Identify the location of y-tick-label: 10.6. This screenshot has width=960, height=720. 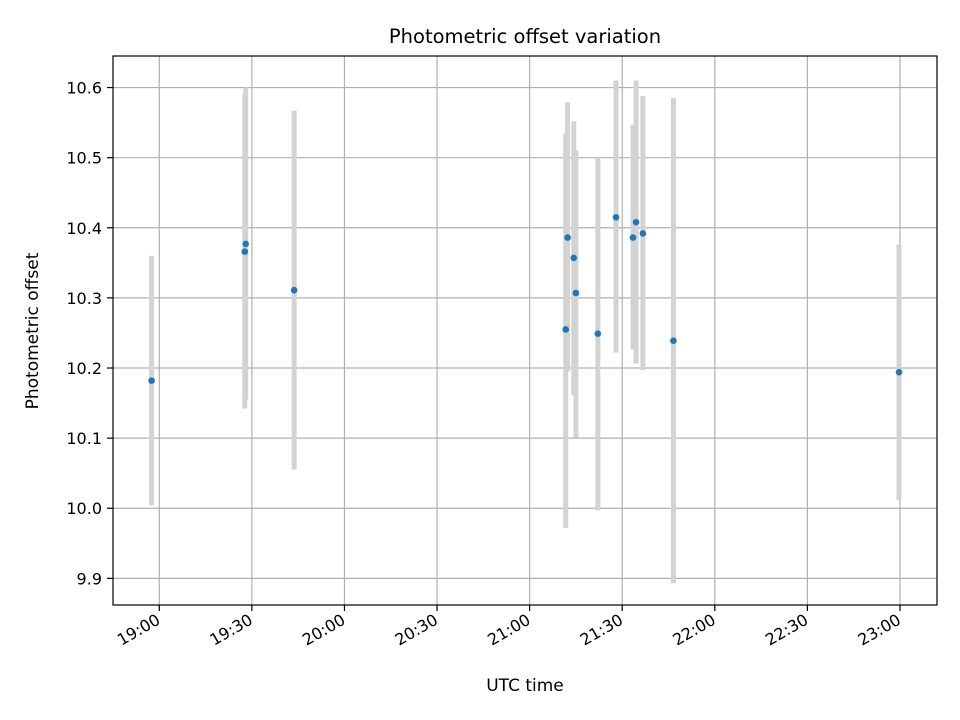
(84, 88).